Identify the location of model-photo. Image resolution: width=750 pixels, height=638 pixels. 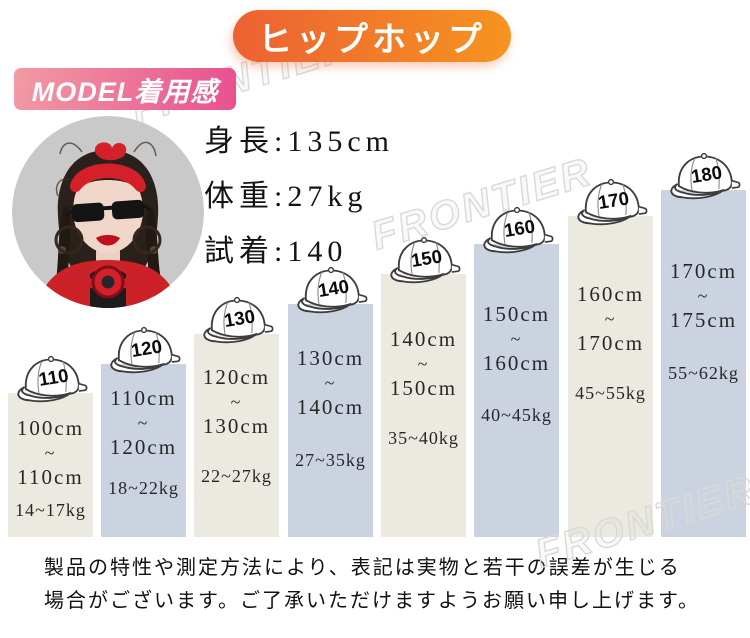
(108, 212).